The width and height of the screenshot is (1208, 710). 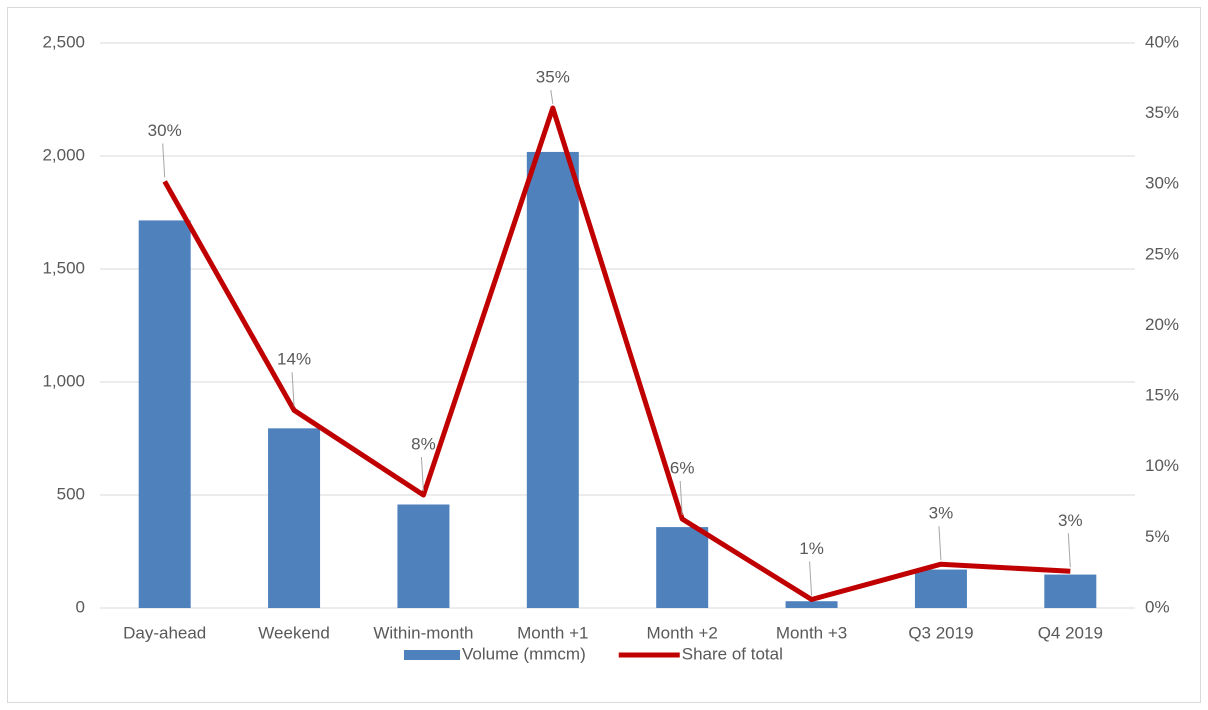 I want to click on x-tick-label: Q4 2019, so click(x=1070, y=632).